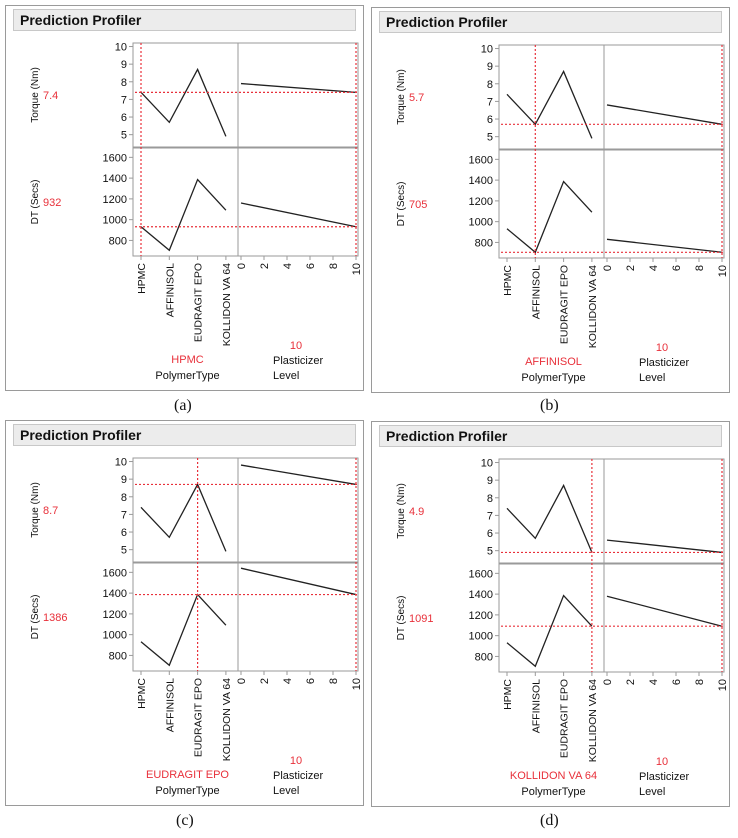  What do you see at coordinates (265, 681) in the screenshot?
I see `plasticizer-tick-label: 2` at bounding box center [265, 681].